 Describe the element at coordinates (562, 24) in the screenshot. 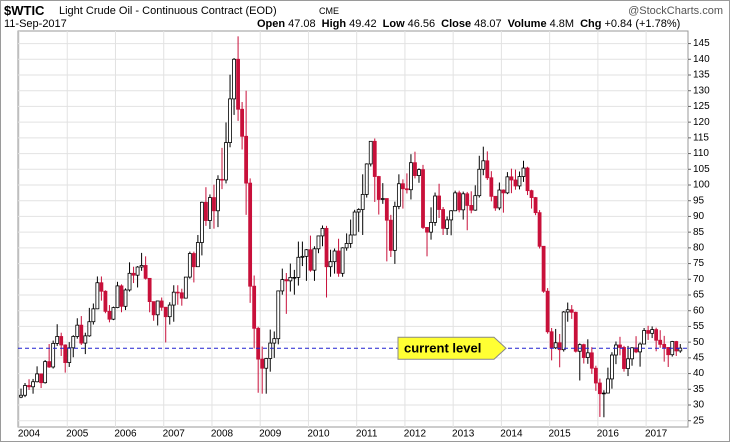

I see `quote-value: 4.8M` at that location.